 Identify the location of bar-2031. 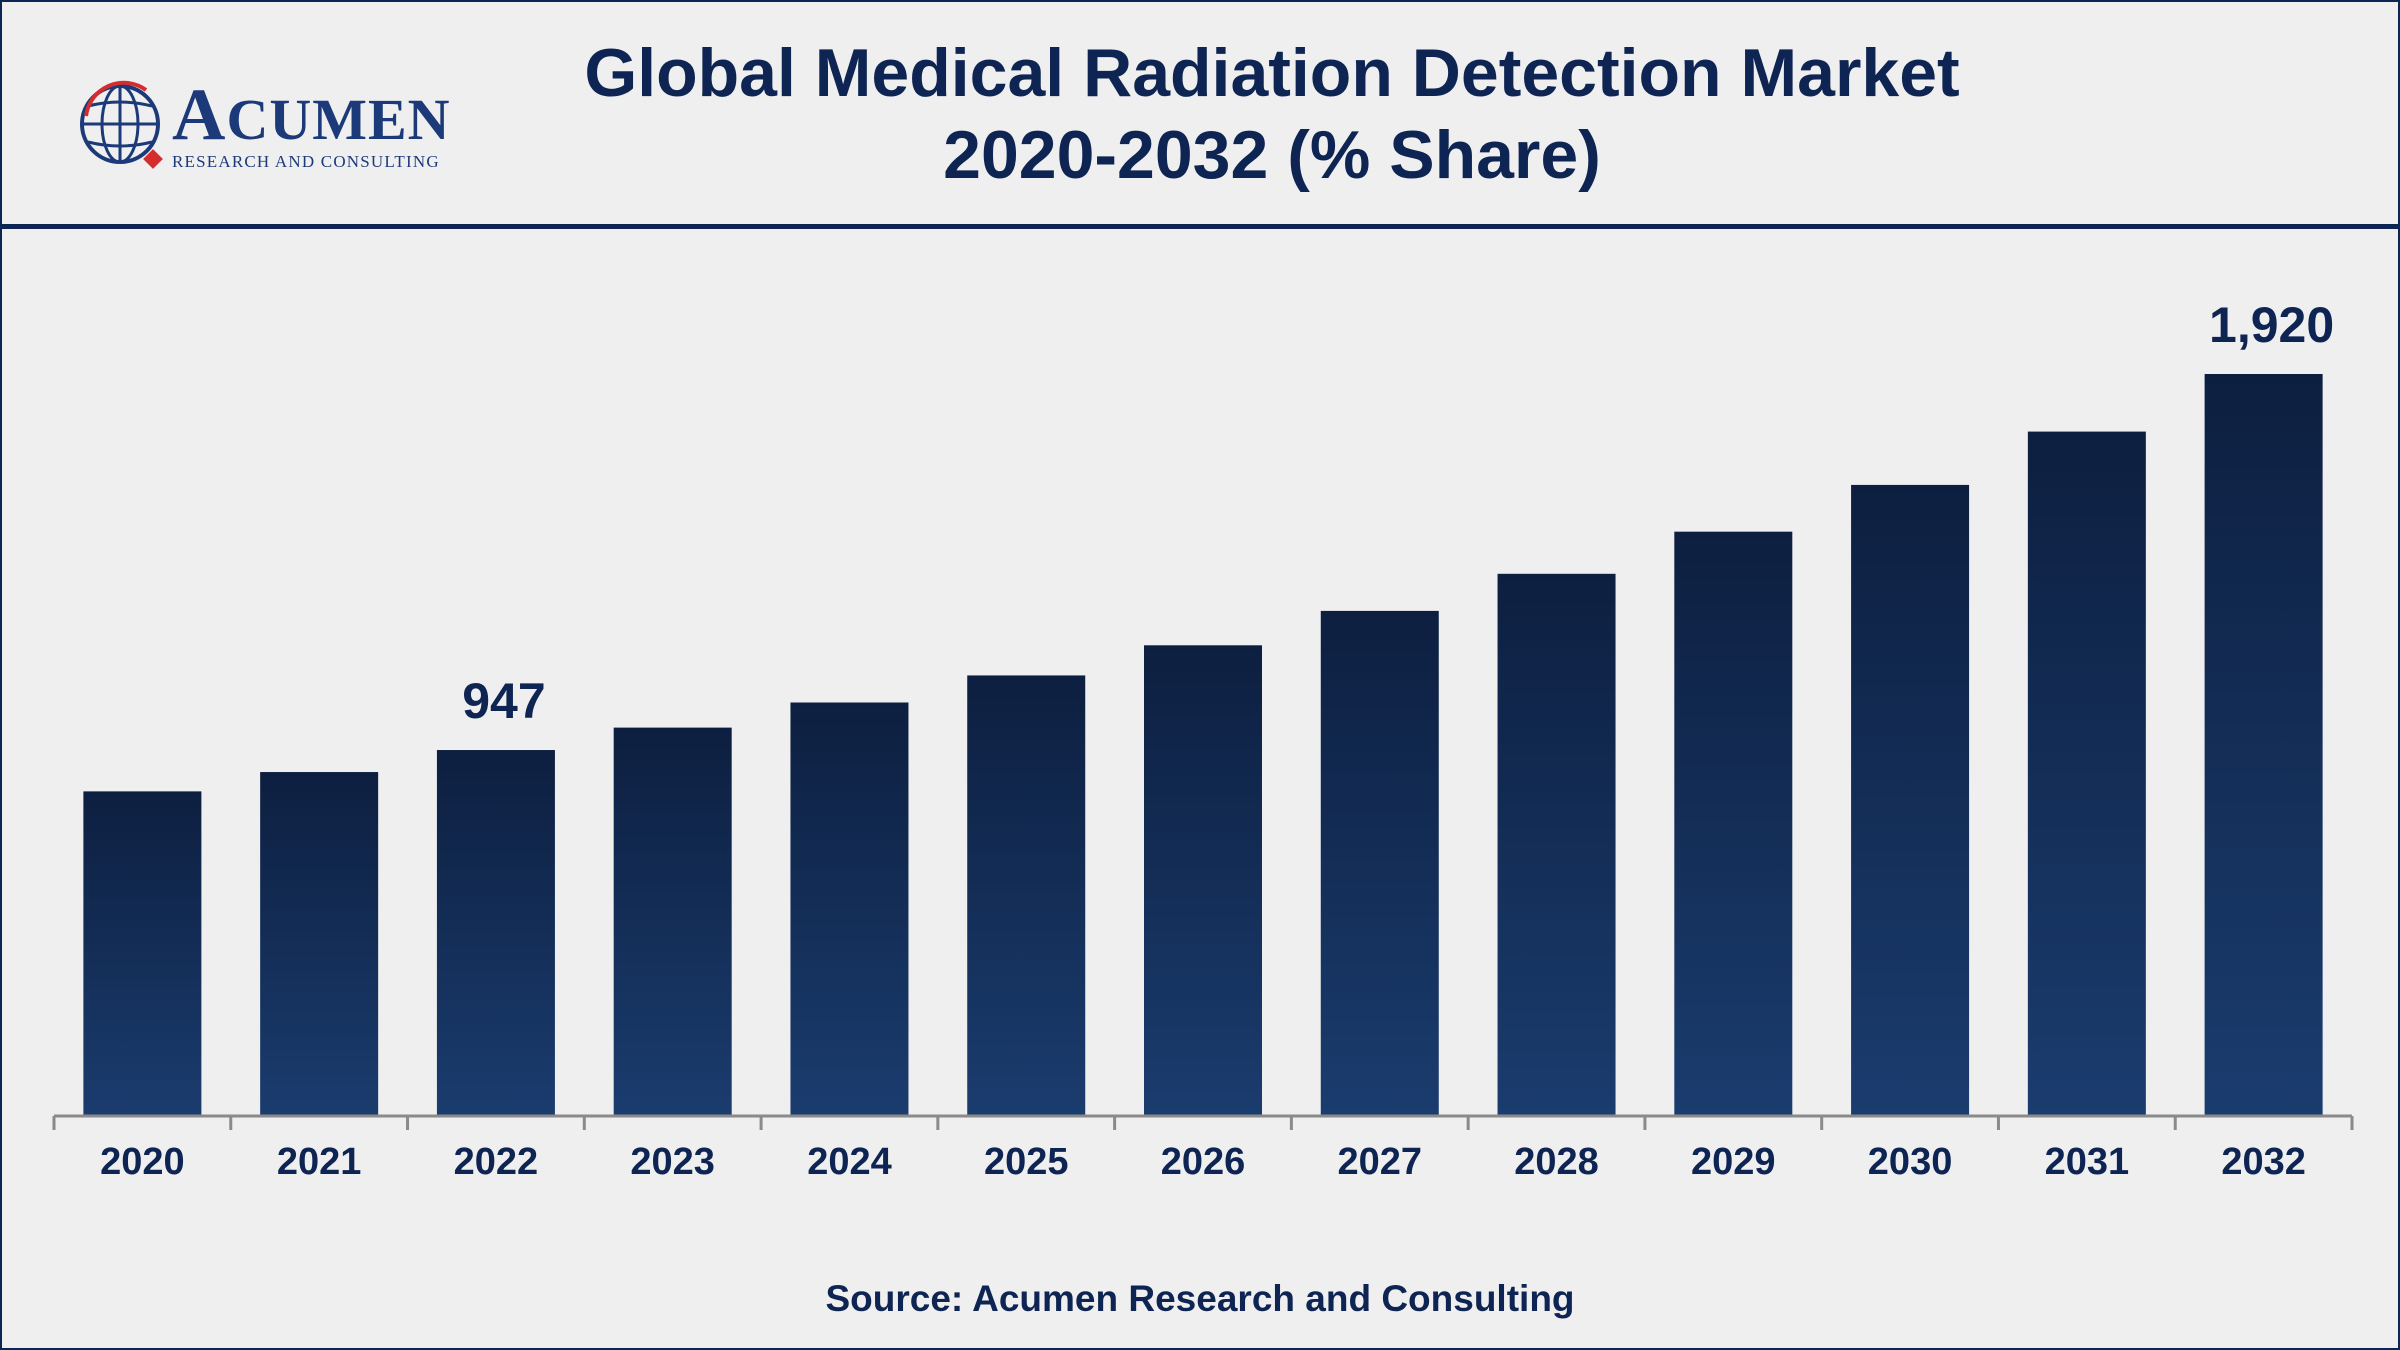
(2086, 774).